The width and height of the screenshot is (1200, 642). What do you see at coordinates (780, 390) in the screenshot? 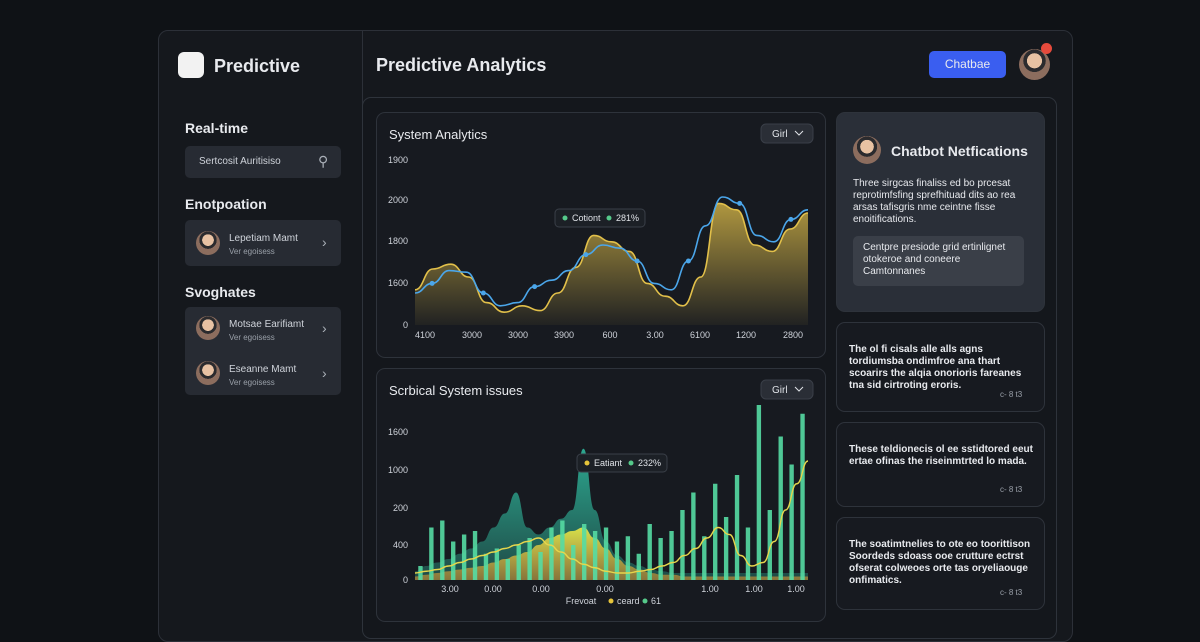
I see `dropdown-label: Girl` at bounding box center [780, 390].